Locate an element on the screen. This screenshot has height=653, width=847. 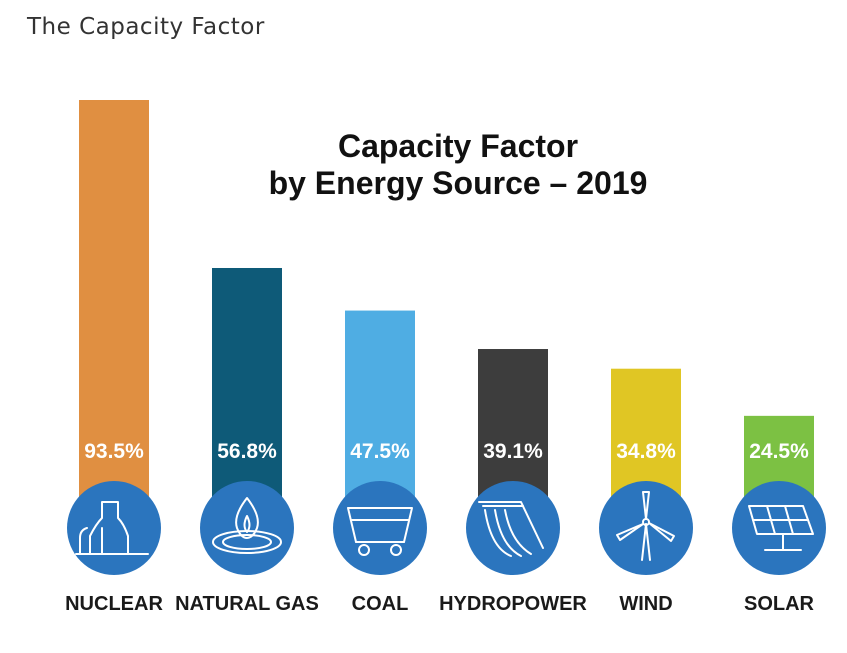
category-label: WIND is located at coordinates (645, 604).